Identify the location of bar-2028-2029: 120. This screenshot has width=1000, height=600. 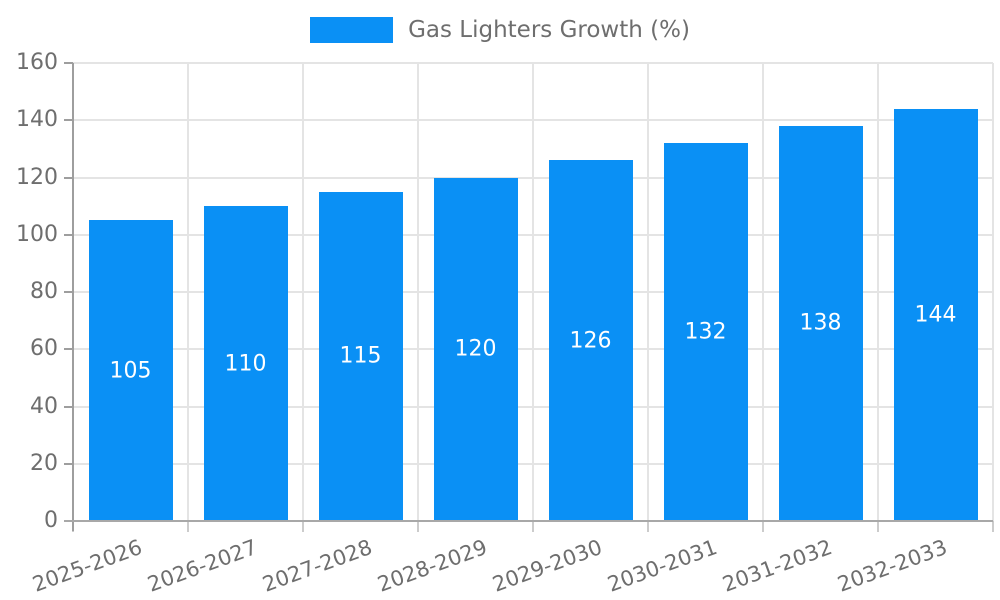
(475, 349).